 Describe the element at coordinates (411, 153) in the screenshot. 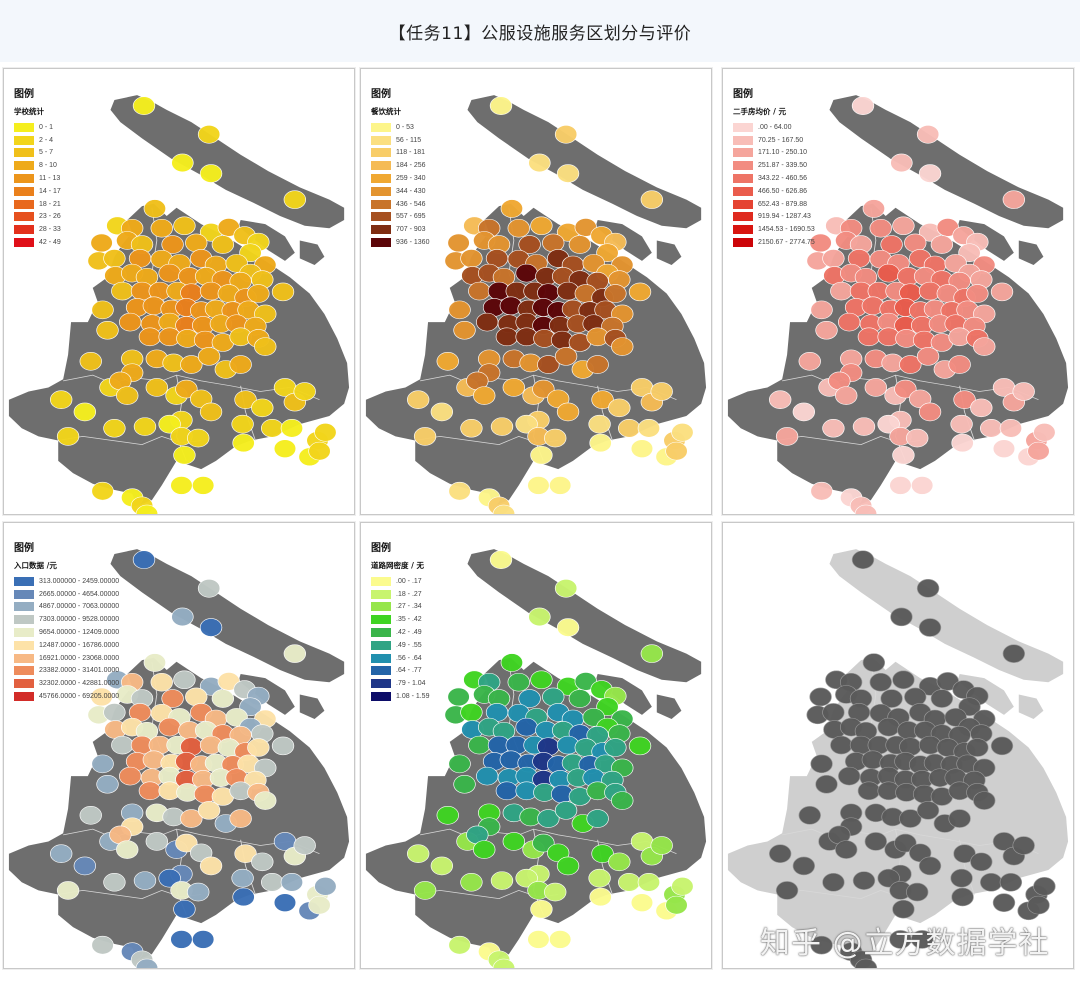

I see `legend-label: 118 - 181` at that location.